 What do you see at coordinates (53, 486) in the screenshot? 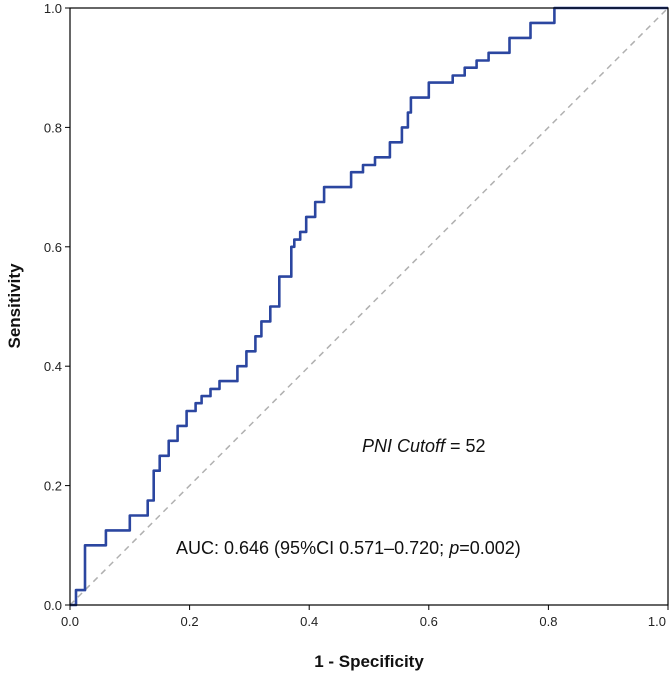
I see `y-tick-label: 0.2` at bounding box center [53, 486].